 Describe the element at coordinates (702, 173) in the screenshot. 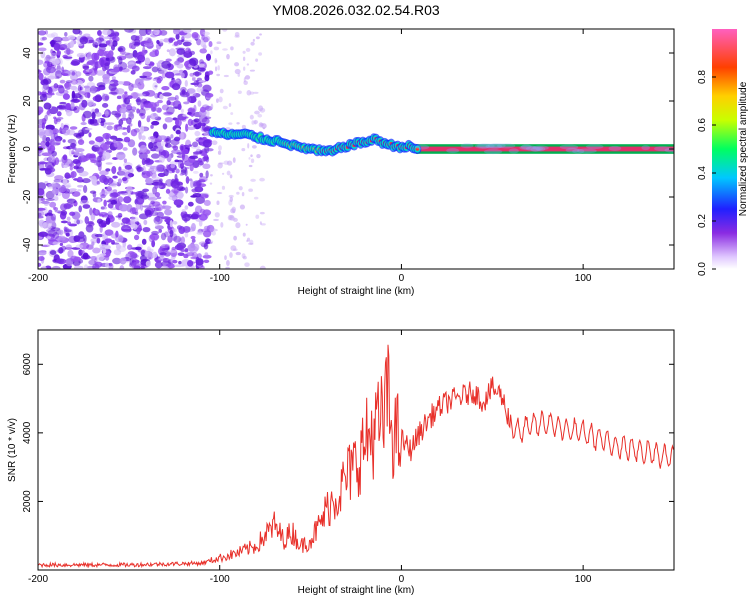

I see `colorbar-tick-label: 0.4` at that location.